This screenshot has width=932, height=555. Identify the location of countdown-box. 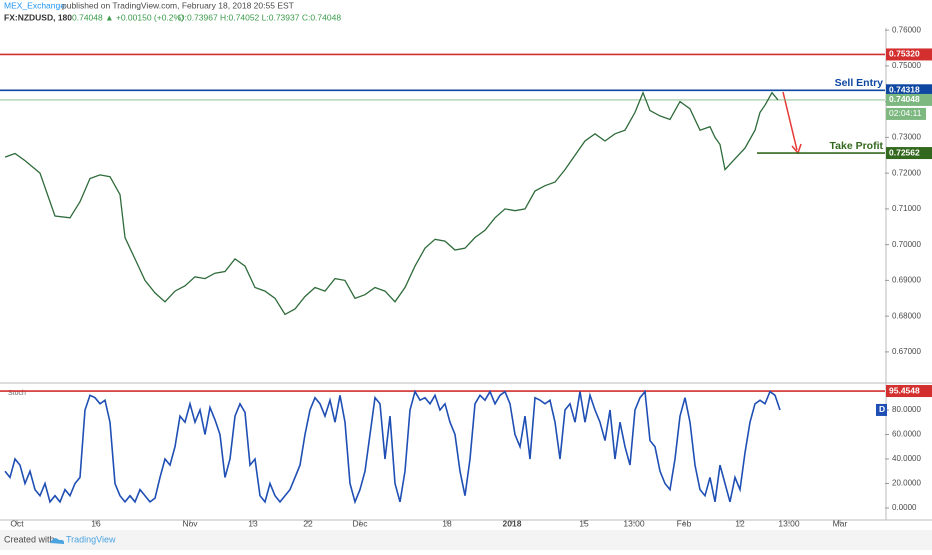
(906, 113).